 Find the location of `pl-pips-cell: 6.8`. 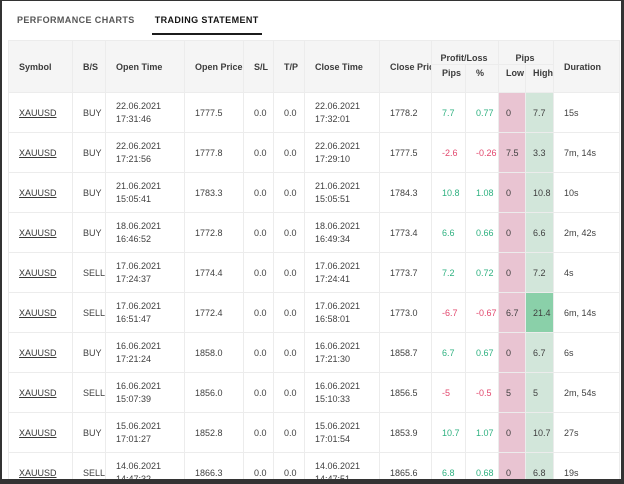

pl-pips-cell: 6.8 is located at coordinates (448, 465).